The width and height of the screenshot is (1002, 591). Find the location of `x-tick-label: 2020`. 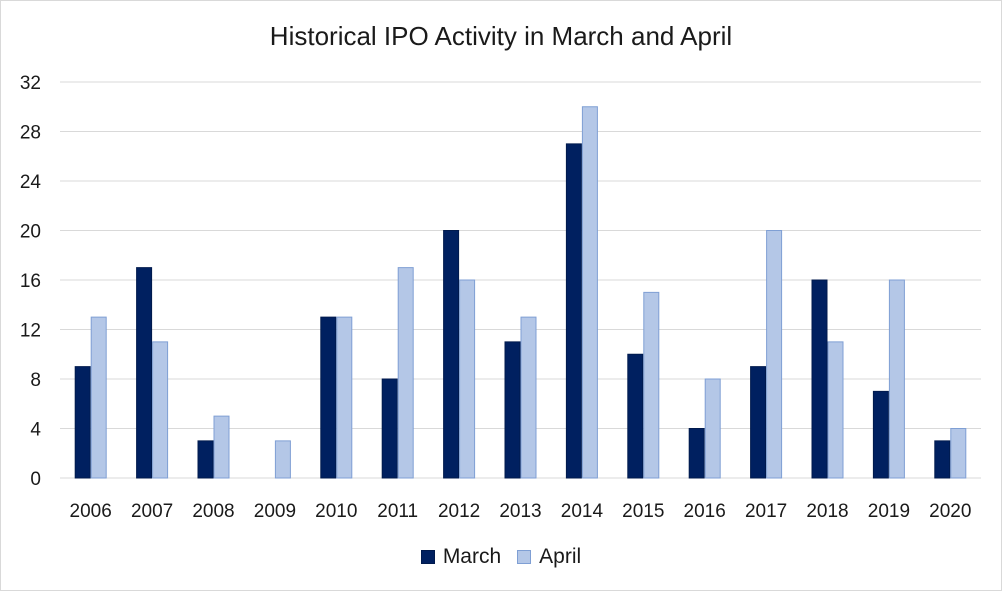

x-tick-label: 2020 is located at coordinates (950, 511).